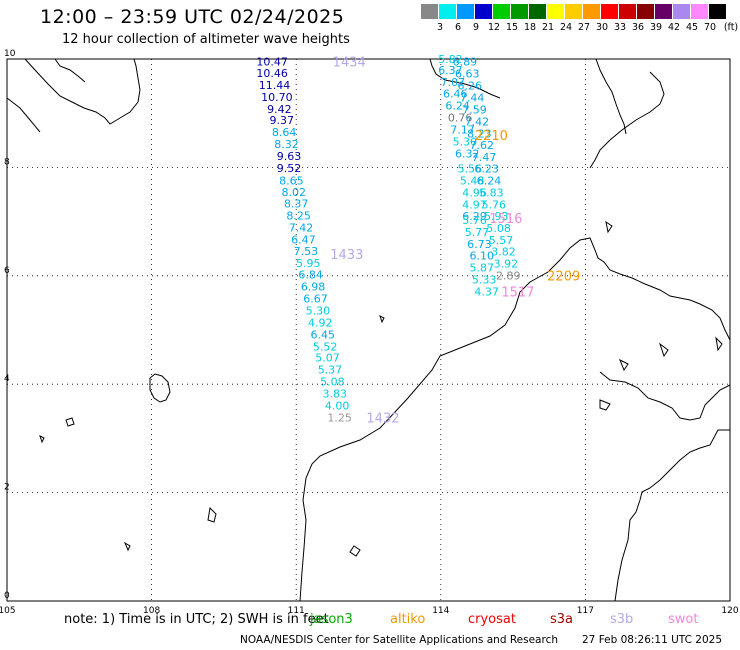 The width and height of the screenshot is (740, 650). I want to click on scale-label: 36, so click(638, 27).